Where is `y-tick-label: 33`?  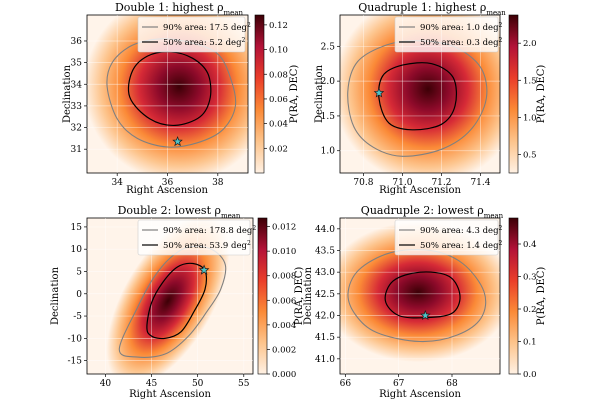
y-tick-label: 33 is located at coordinates (77, 107).